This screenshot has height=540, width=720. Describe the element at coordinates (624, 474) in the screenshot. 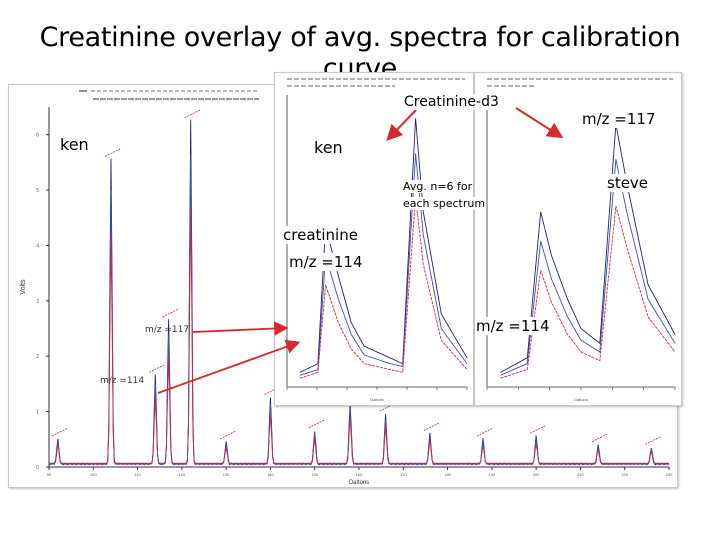

I see `x-tick-label: 220` at that location.